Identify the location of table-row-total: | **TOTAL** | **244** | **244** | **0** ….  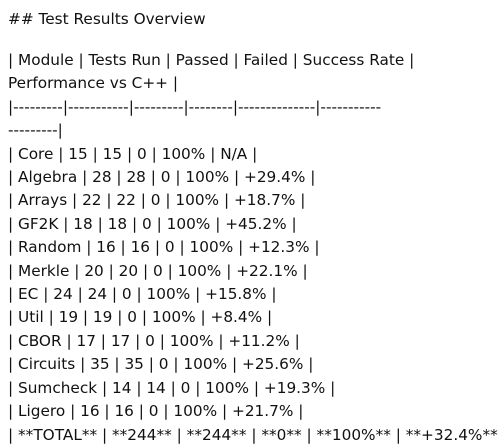
(254, 434).